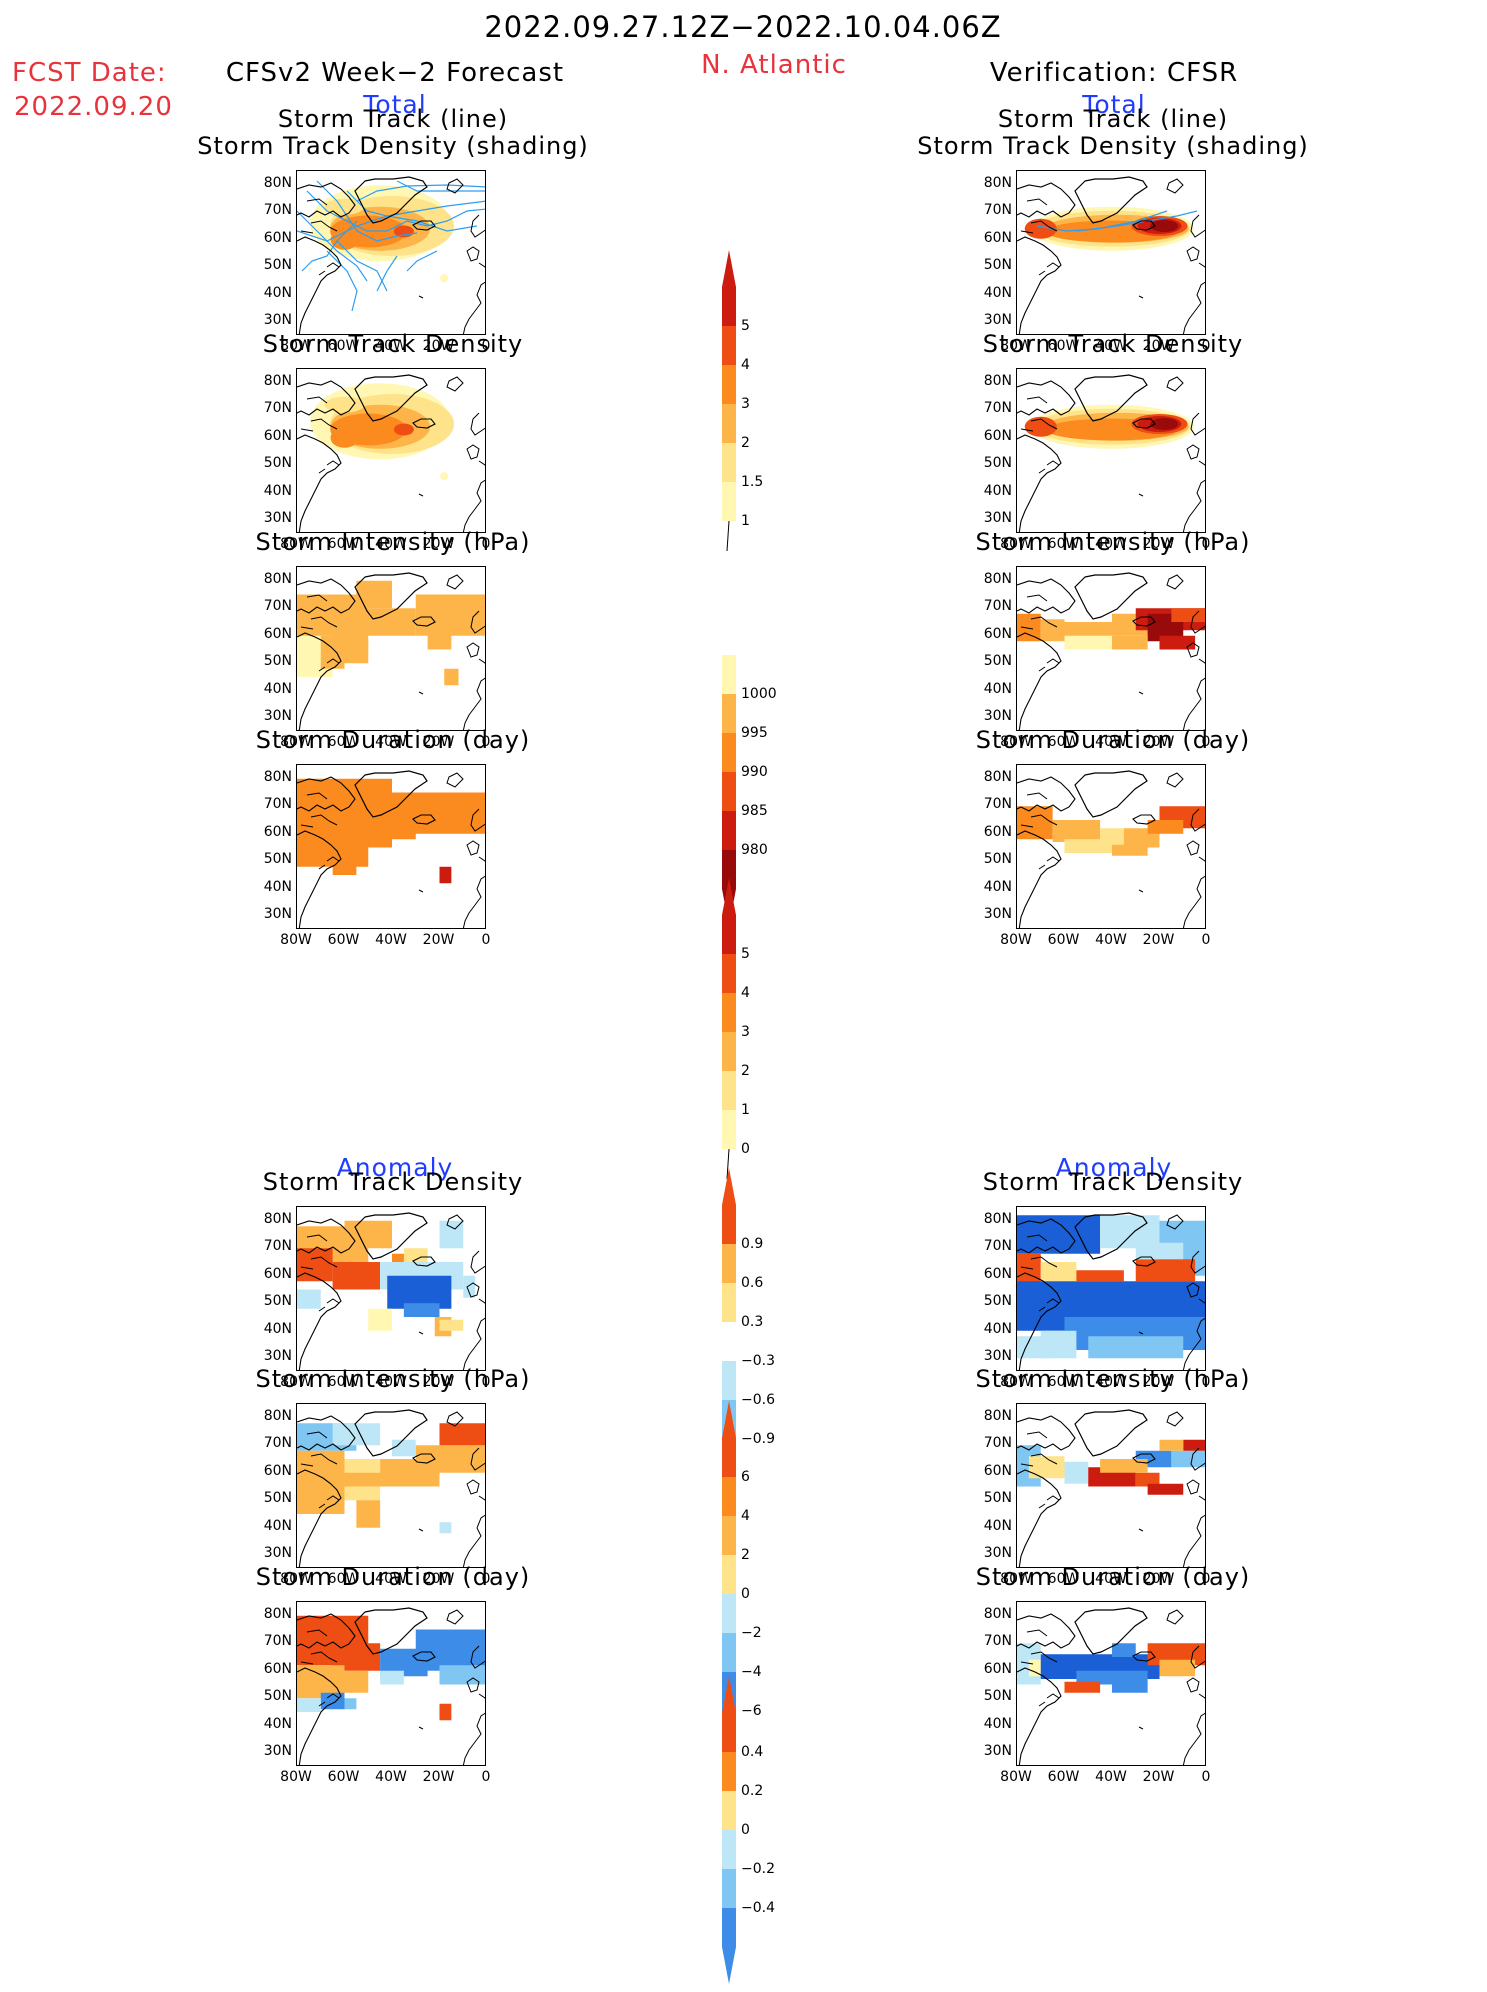 This screenshot has width=1487, height=1992. I want to click on forecast-anomaly-intensity-plot, so click(391, 1488).